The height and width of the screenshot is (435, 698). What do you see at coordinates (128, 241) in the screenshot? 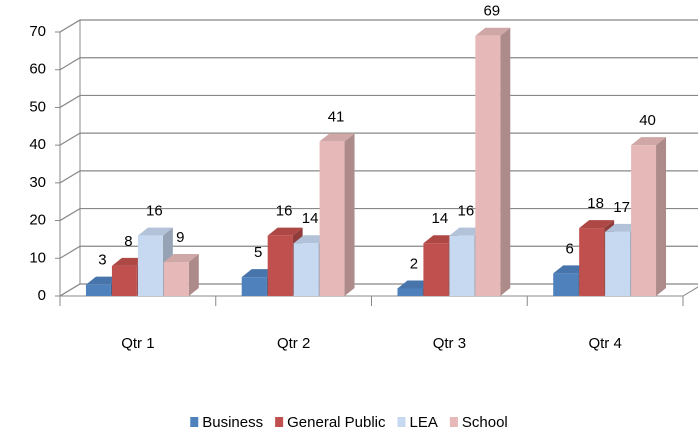
I see `data-label: 8` at bounding box center [128, 241].